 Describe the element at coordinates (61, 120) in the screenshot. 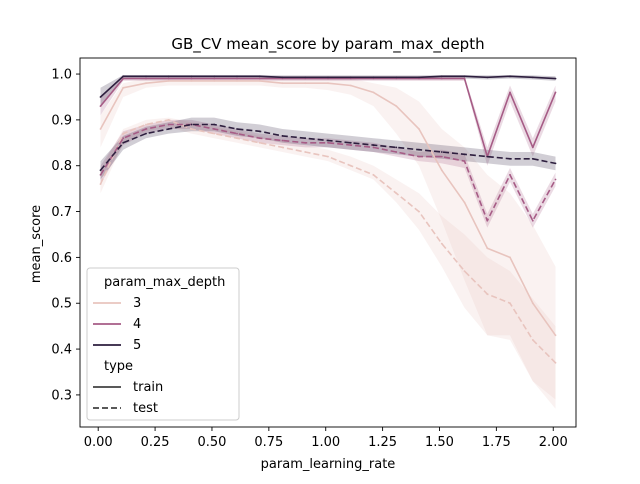

I see `y-tick-label: 0.9` at that location.